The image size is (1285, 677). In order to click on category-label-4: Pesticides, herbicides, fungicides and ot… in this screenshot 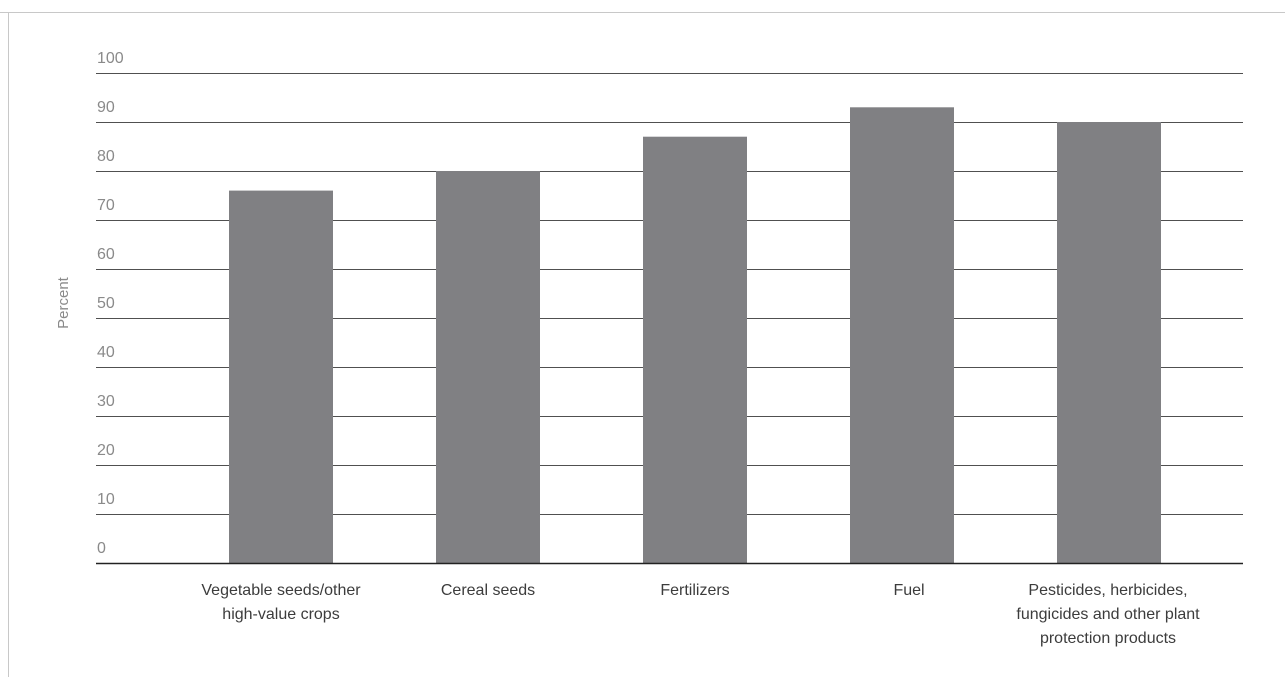, I will do `click(1108, 614)`.